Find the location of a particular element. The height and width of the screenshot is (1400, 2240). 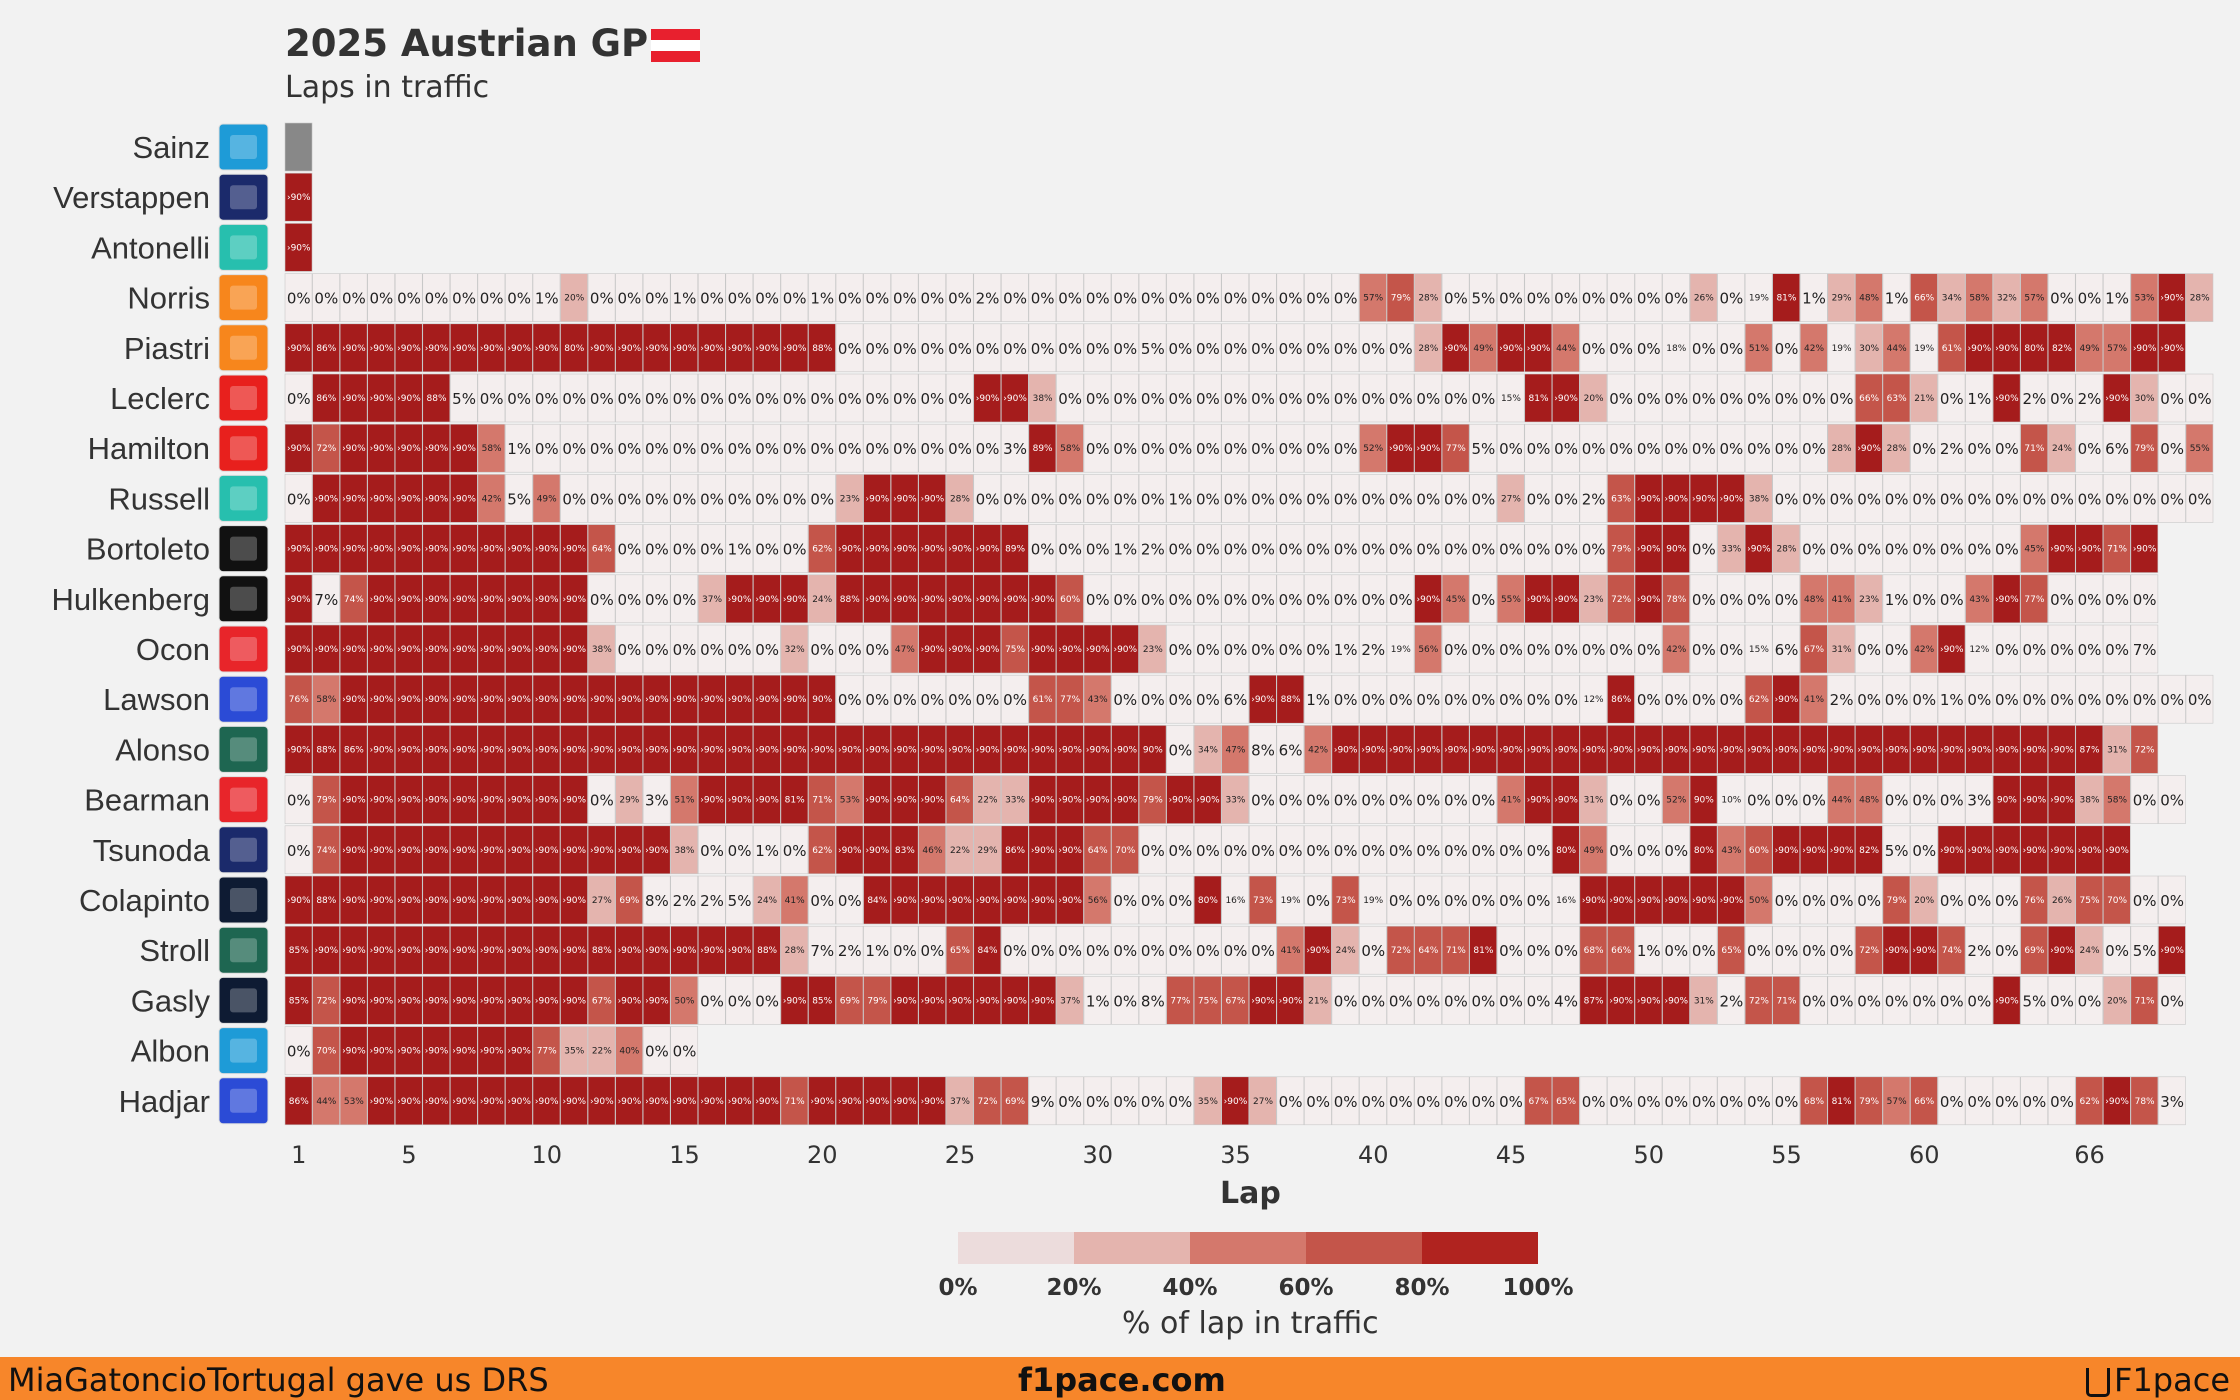

cell-label: 71% is located at coordinates (822, 801).